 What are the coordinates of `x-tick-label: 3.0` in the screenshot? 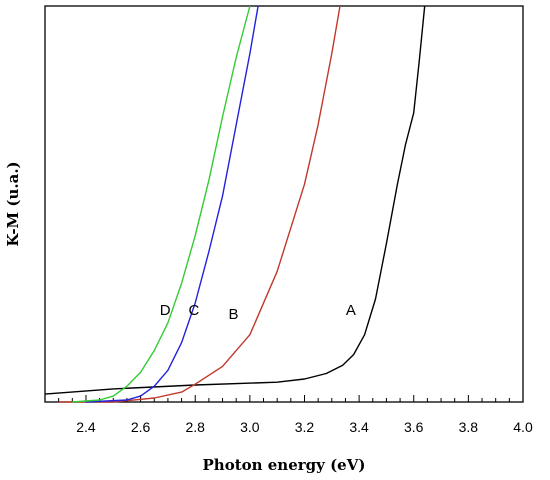 It's located at (250, 427).